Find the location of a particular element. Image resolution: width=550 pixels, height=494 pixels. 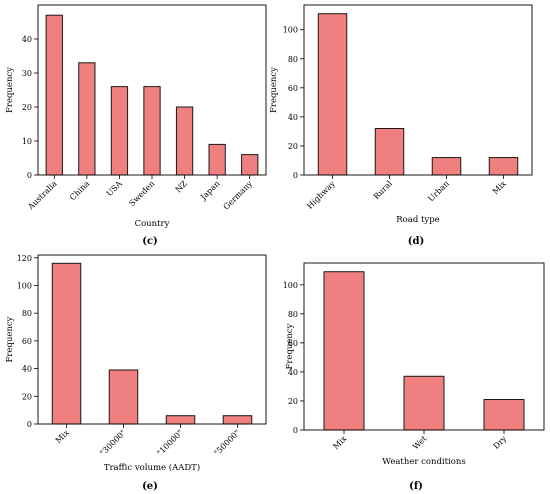

xtick-label-c-6: Germany is located at coordinates (238, 195).